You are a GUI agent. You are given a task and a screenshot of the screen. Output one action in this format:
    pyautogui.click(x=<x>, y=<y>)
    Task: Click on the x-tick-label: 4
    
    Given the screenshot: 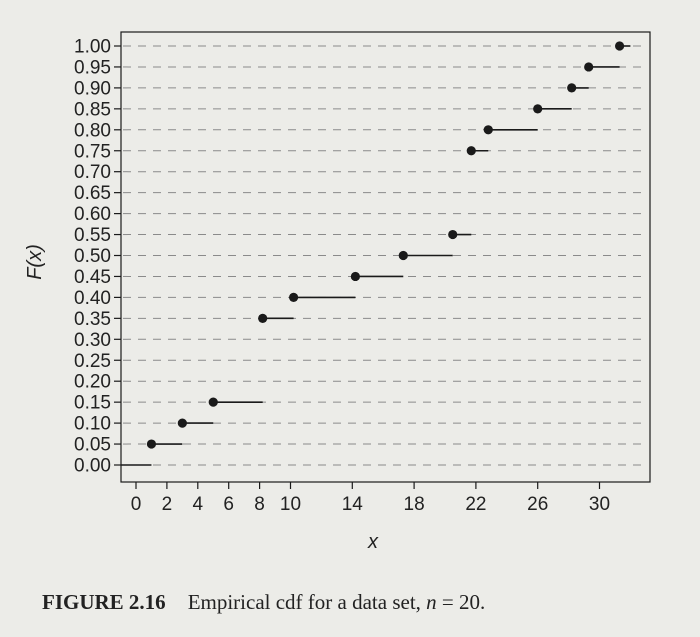 What is the action you would take?
    pyautogui.click(x=198, y=504)
    